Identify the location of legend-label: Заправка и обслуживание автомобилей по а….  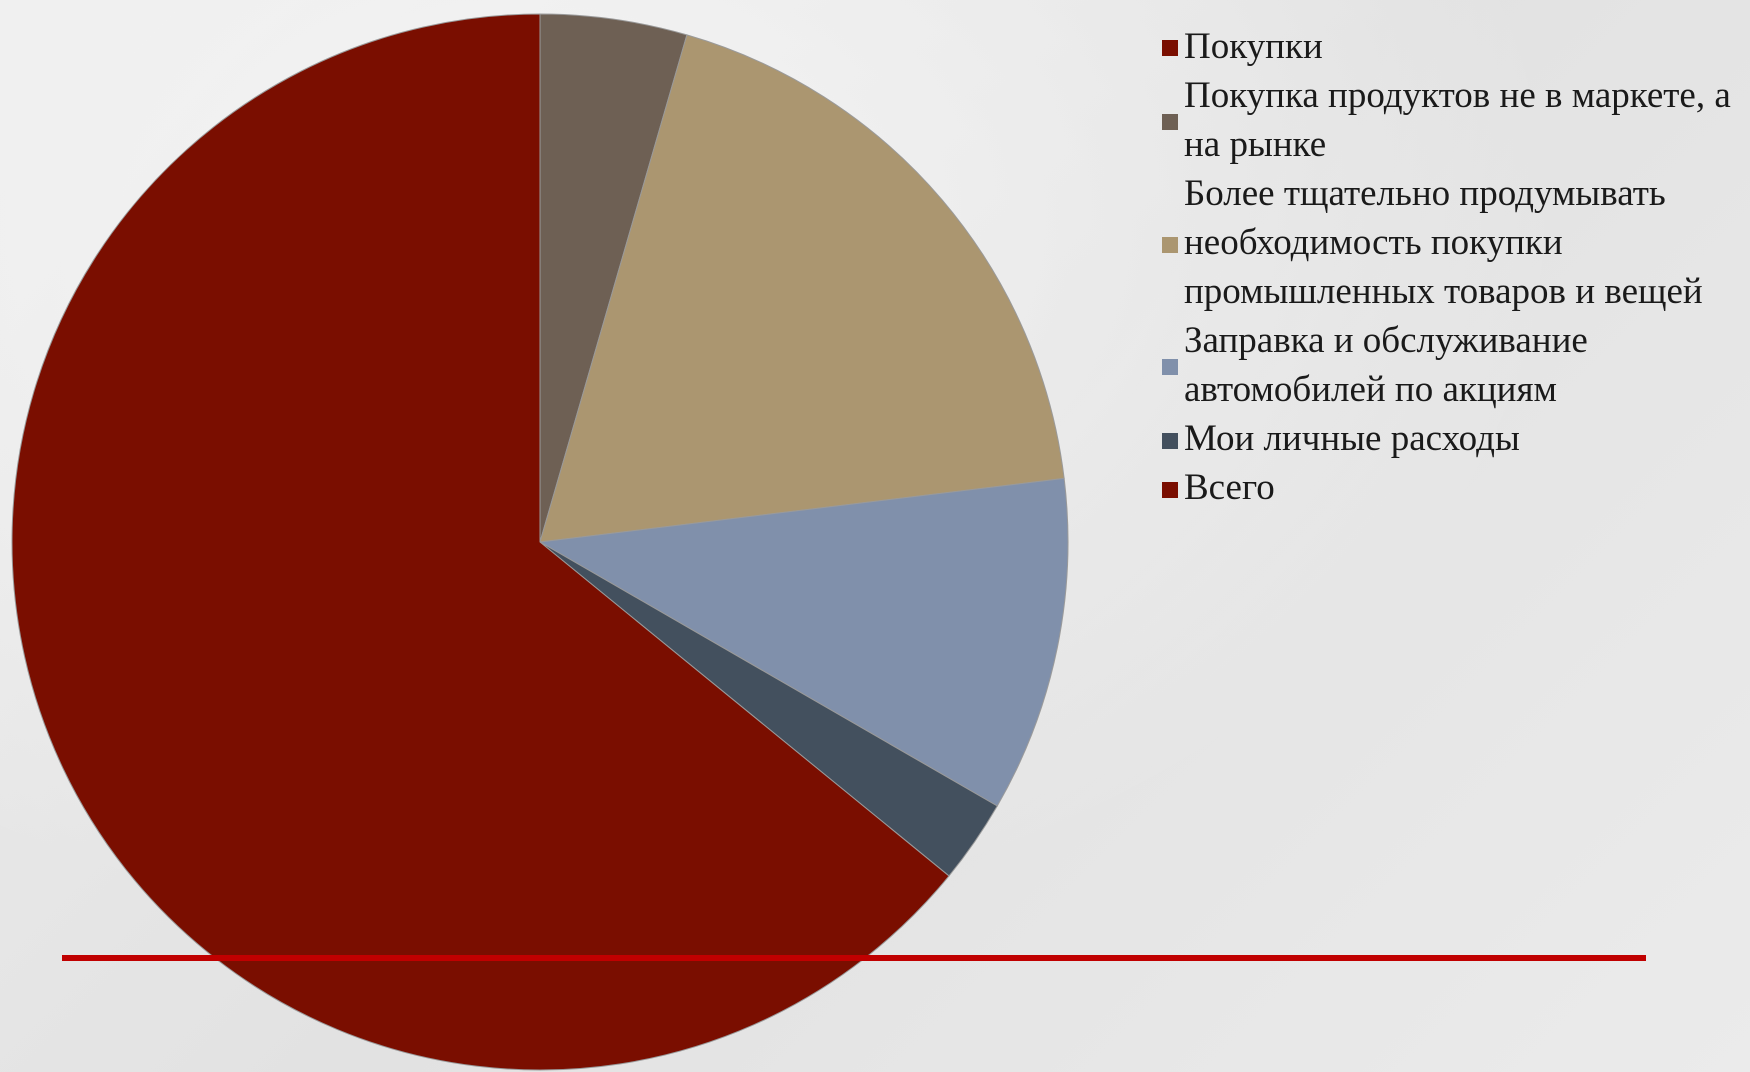
(1386, 365).